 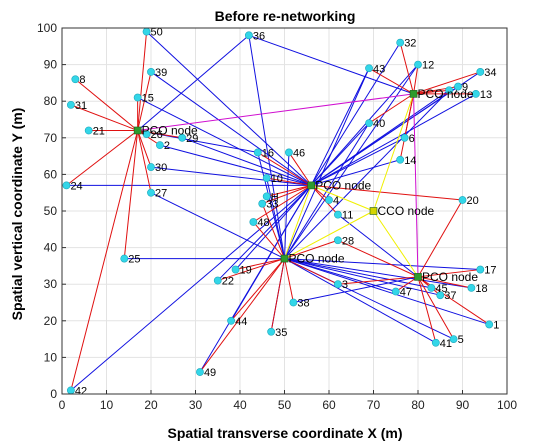 I want to click on x-tick-label: 20, so click(x=151, y=405).